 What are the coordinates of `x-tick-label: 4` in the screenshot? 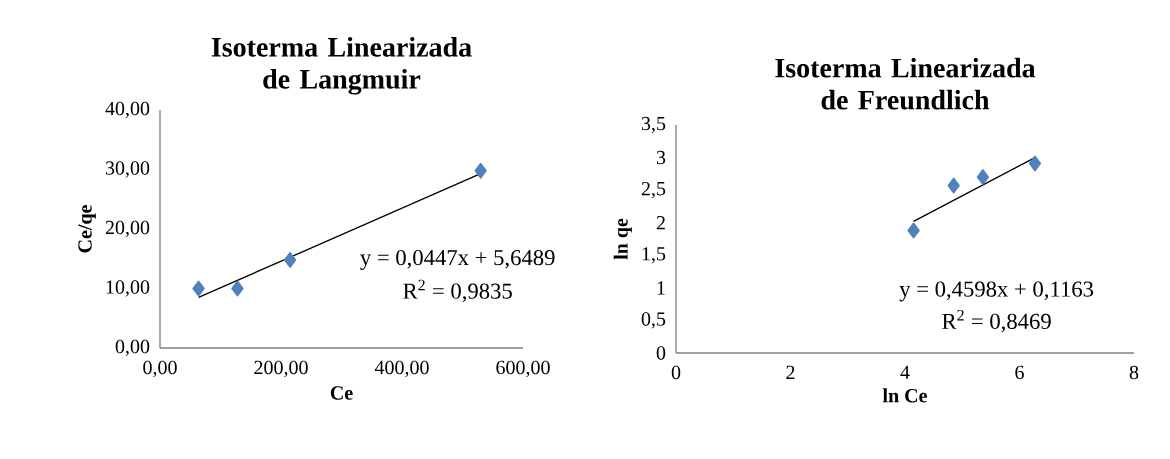 It's located at (905, 372).